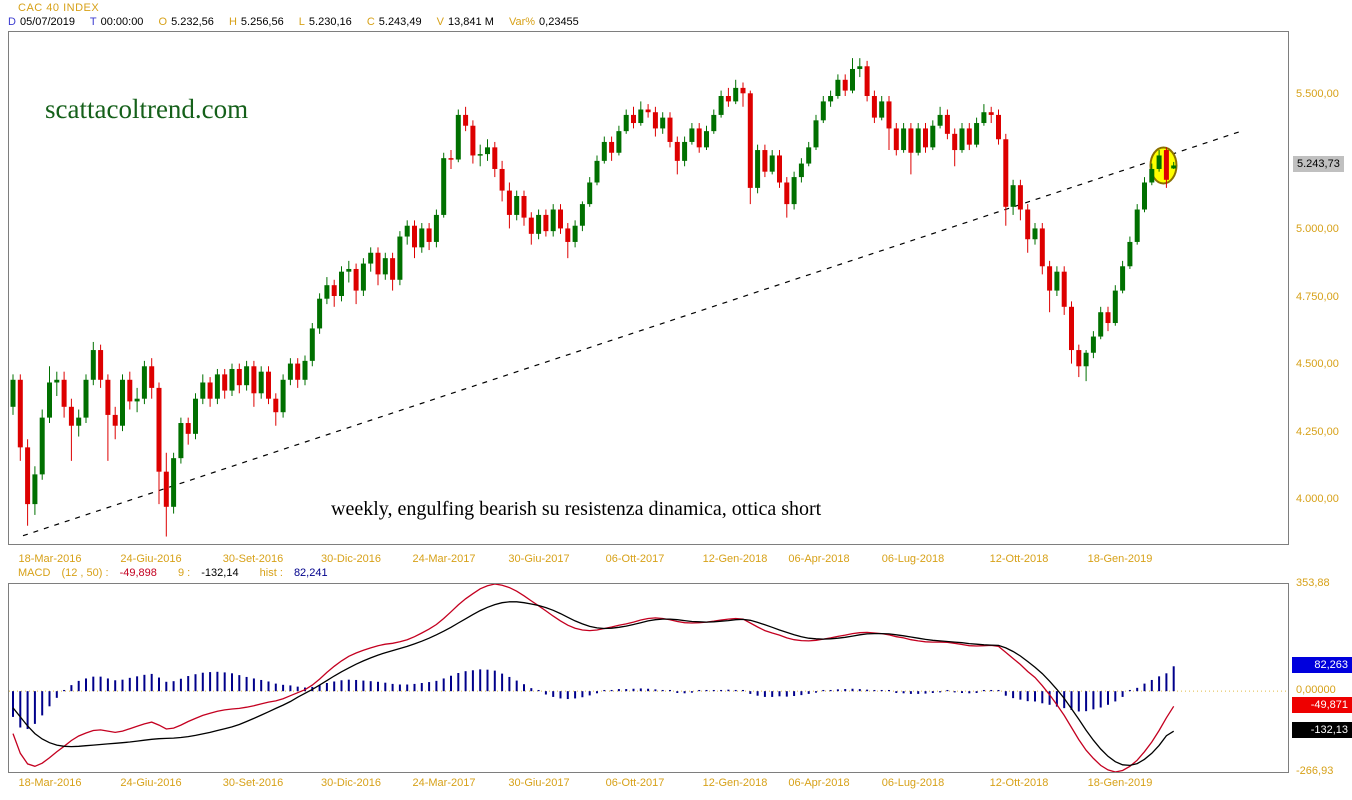  I want to click on time-value: 00:00:00, so click(122, 22).